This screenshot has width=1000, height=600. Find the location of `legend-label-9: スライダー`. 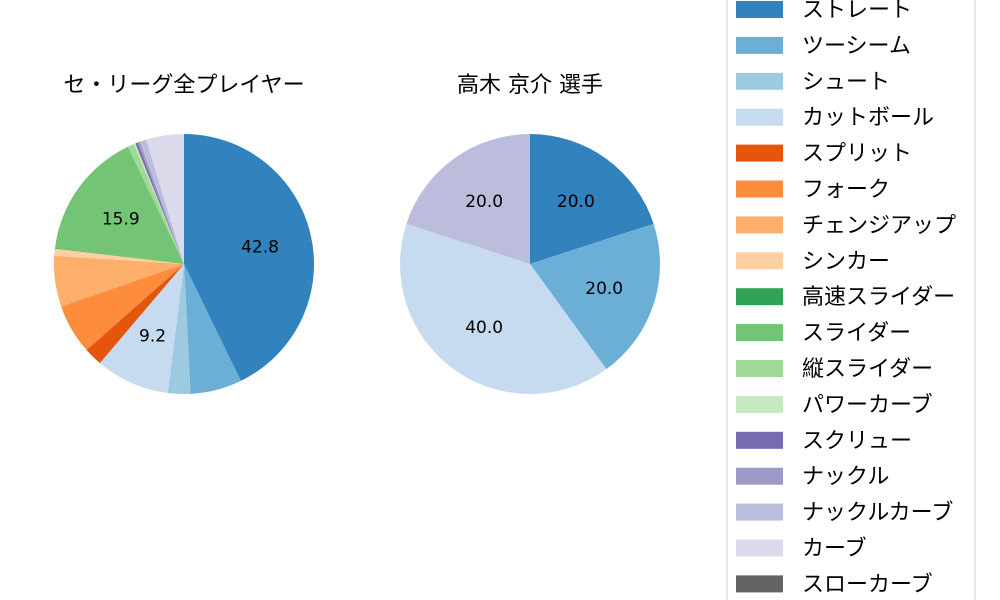

legend-label-9: スライダー is located at coordinates (856, 333).